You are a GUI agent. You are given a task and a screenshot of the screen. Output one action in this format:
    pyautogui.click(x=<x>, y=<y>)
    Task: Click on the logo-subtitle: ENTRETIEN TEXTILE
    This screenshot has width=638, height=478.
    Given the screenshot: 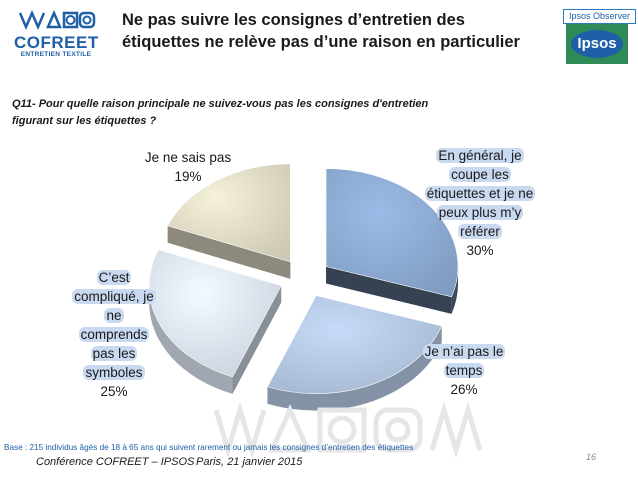 What is the action you would take?
    pyautogui.click(x=56, y=54)
    